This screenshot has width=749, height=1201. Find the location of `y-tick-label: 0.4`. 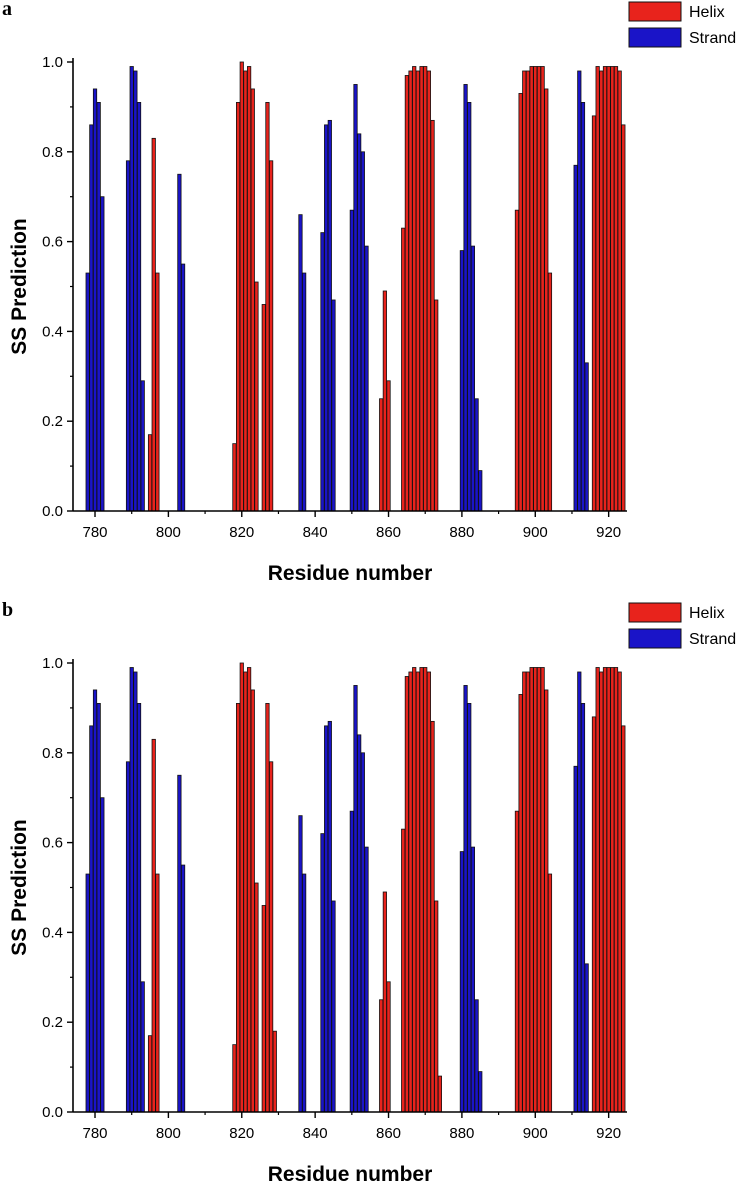

y-tick-label: 0.4 is located at coordinates (52, 932).